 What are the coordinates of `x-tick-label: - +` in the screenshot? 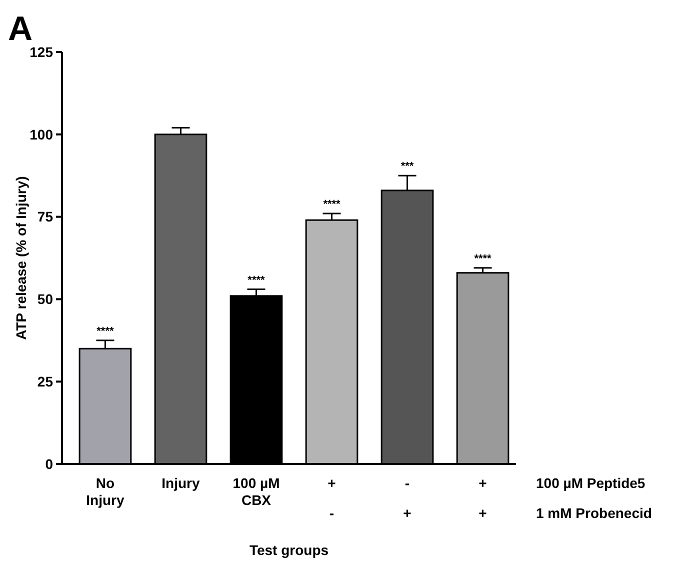 It's located at (407, 498).